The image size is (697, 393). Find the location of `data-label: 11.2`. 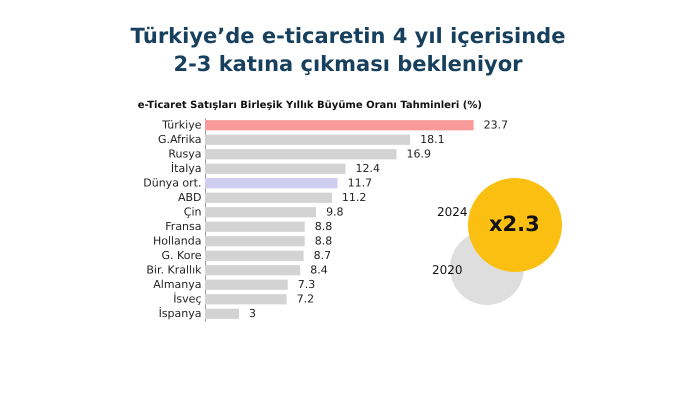

data-label: 11.2 is located at coordinates (354, 197).